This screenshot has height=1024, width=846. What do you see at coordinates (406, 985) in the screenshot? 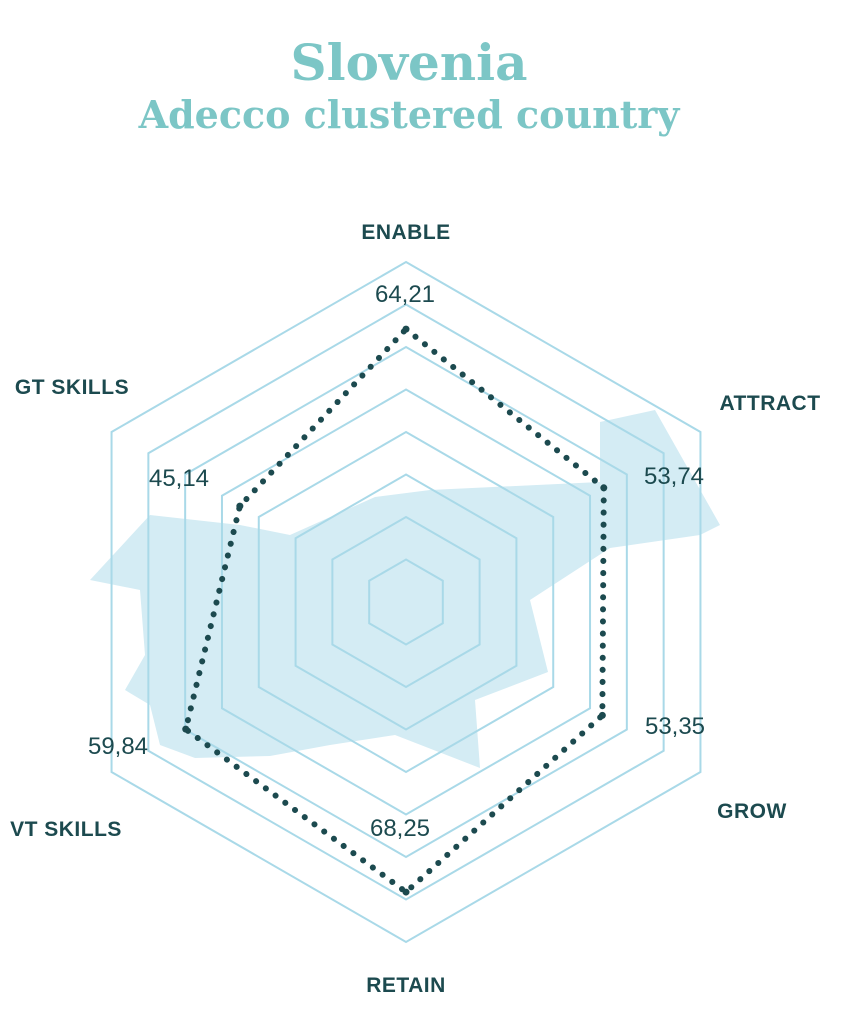
I see `axis-label-retain: RETAIN` at bounding box center [406, 985].